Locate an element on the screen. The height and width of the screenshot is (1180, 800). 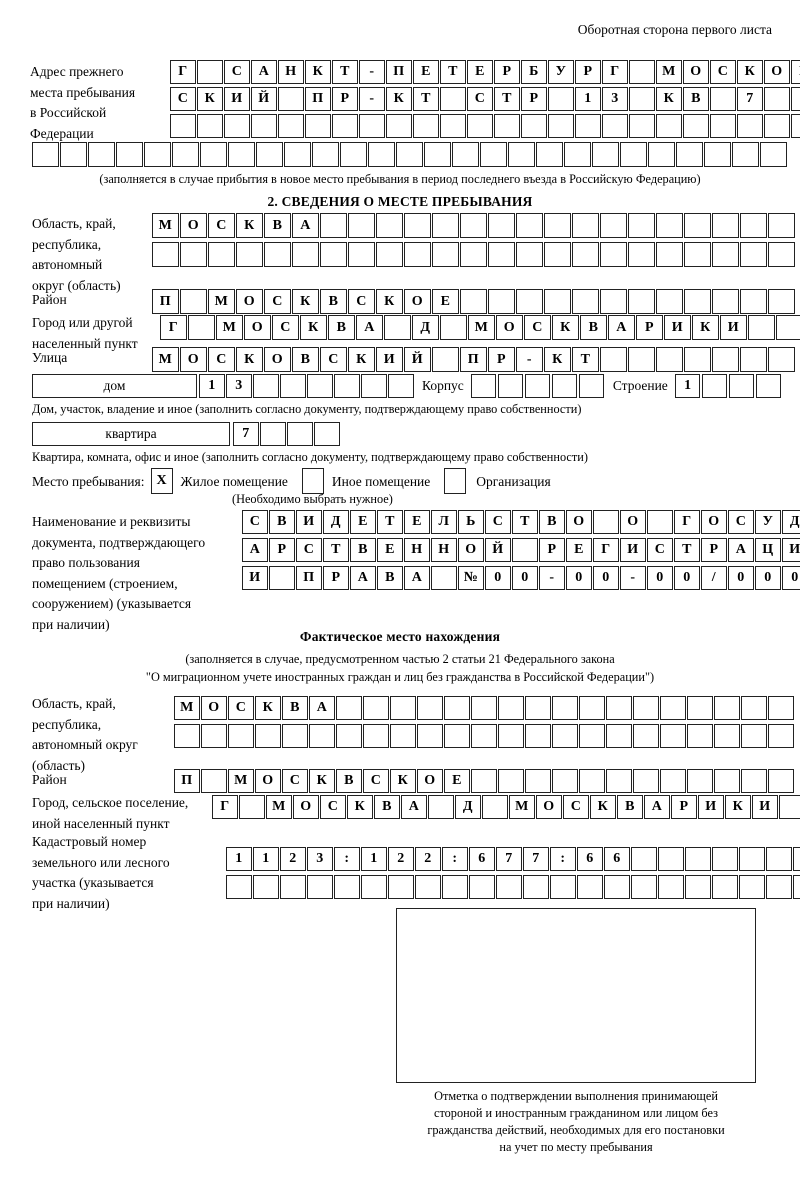
char-cell: Г is located at coordinates (606, 550).